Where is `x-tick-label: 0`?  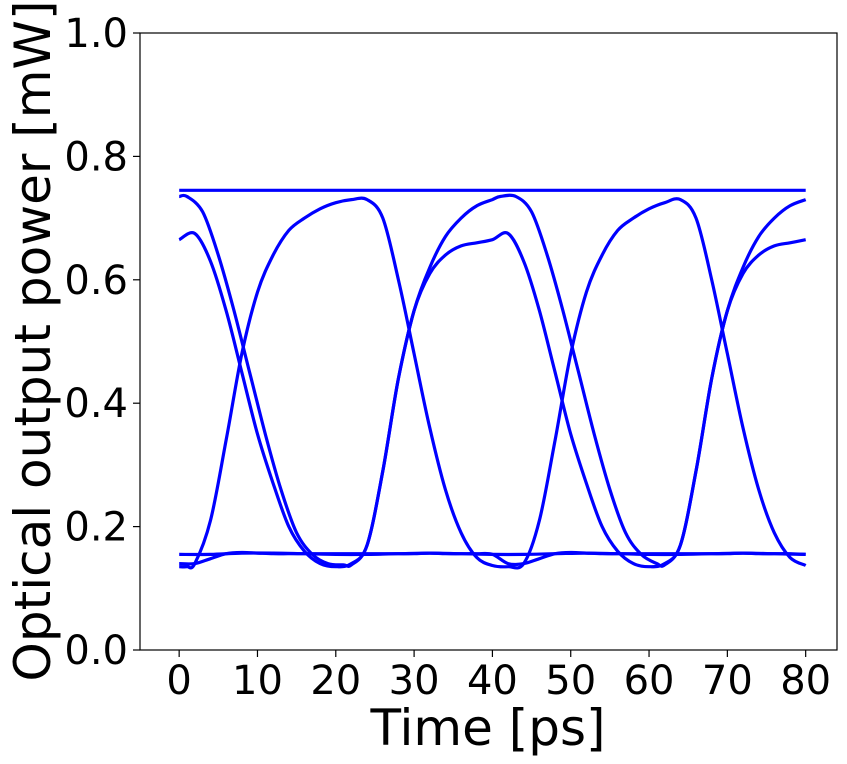 x-tick-label: 0 is located at coordinates (178, 681).